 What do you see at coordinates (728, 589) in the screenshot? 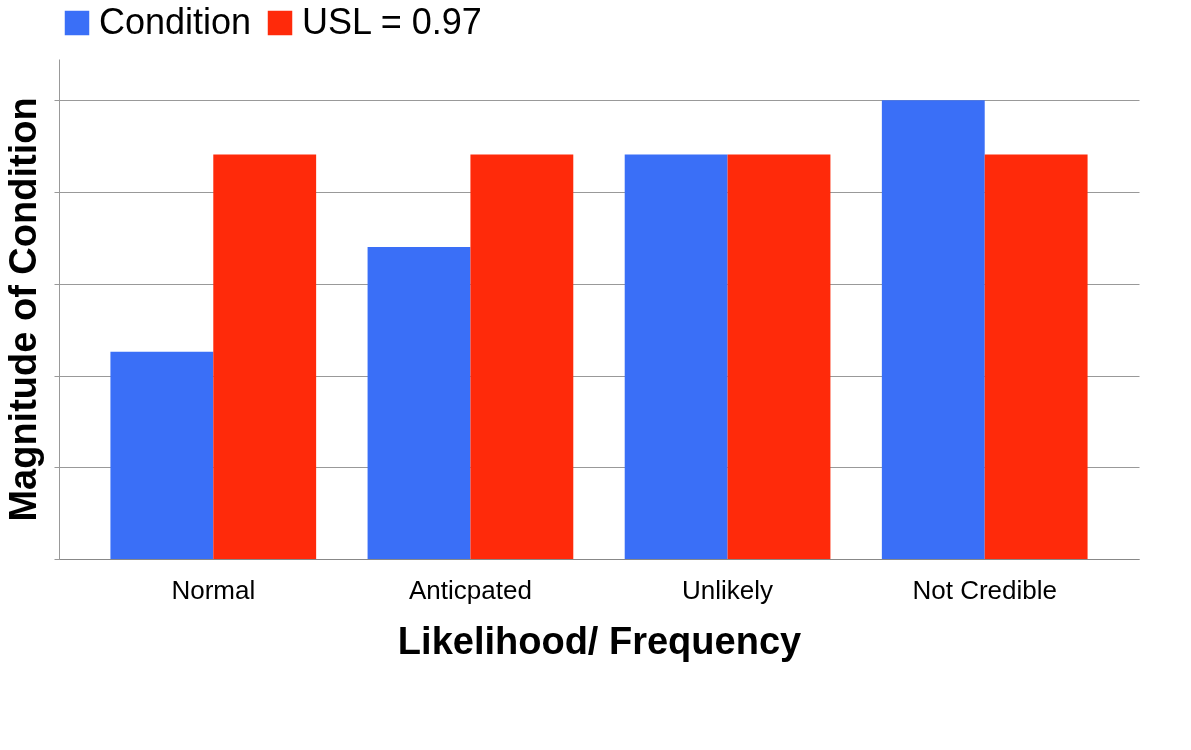
I see `x-tick-label: Unlikely` at bounding box center [728, 589].